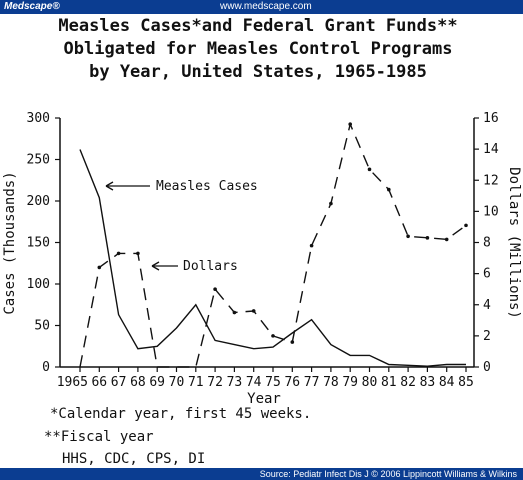 The height and width of the screenshot is (480, 523). I want to click on x-tick-label: 79, so click(350, 382).